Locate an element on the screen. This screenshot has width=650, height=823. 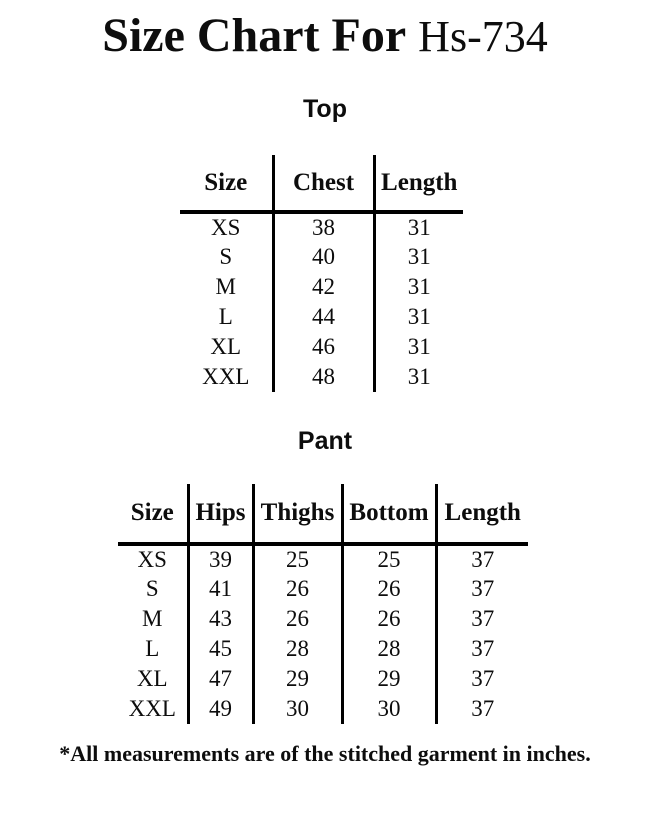
table-row: M 42 31 is located at coordinates (321, 287).